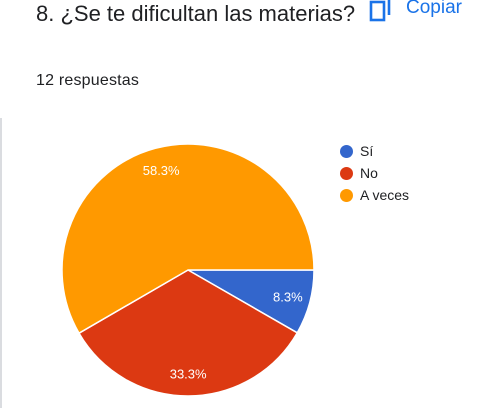 This screenshot has height=408, width=478. Describe the element at coordinates (367, 151) in the screenshot. I see `legend-label: Sí` at that location.